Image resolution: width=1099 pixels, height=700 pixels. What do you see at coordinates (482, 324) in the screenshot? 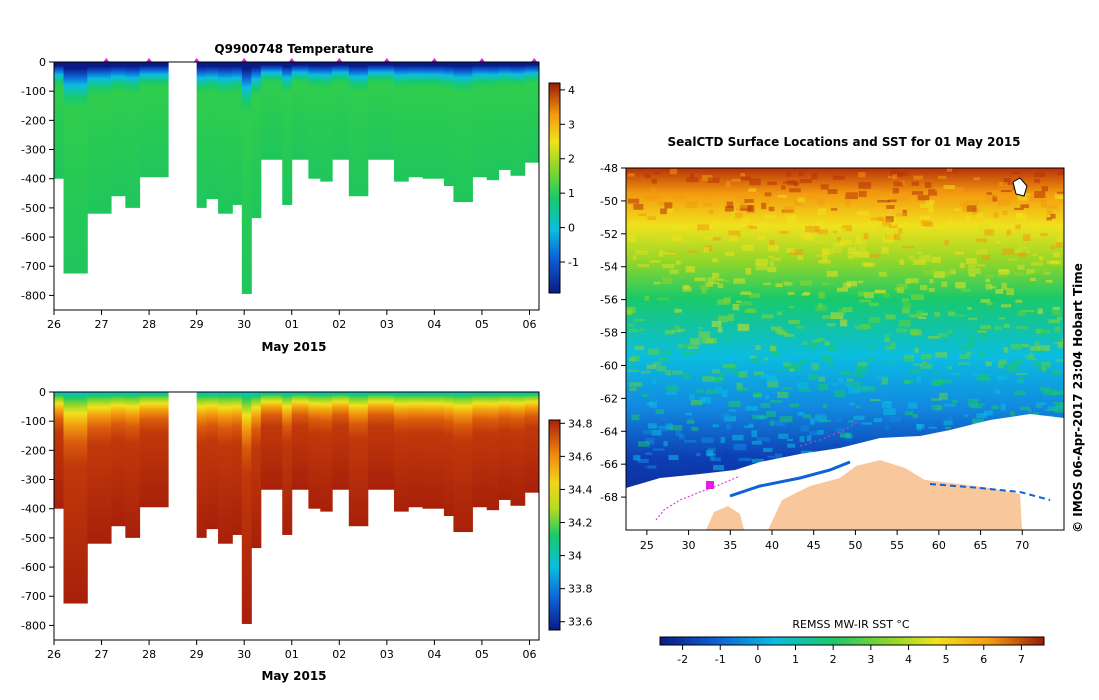
I see `x-tick-label: 05` at bounding box center [482, 324].